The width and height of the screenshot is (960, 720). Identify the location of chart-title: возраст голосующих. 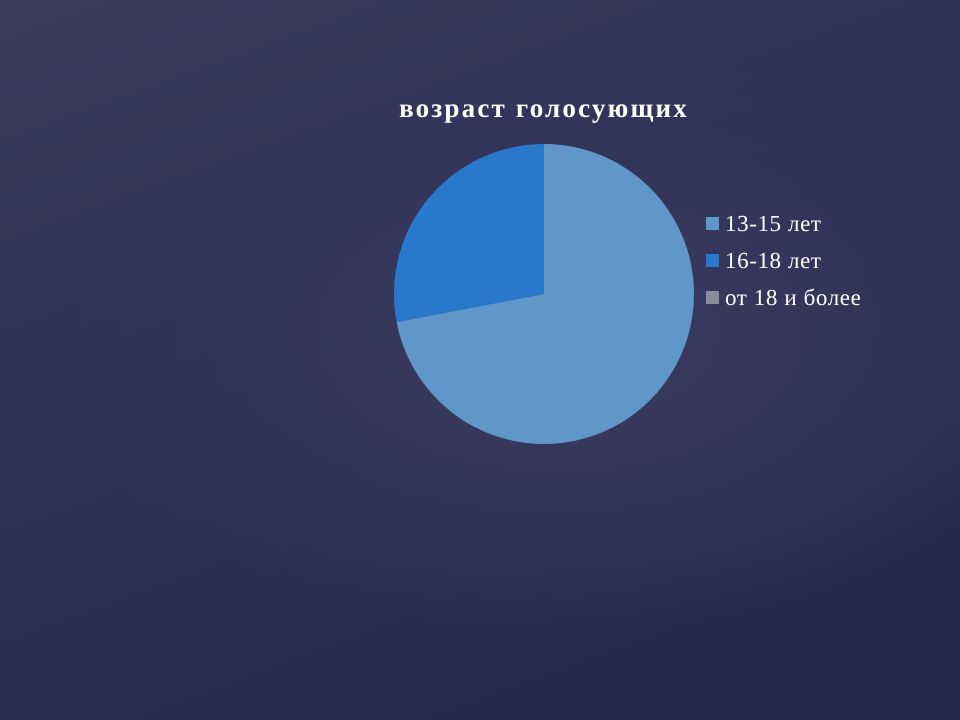
(544, 108).